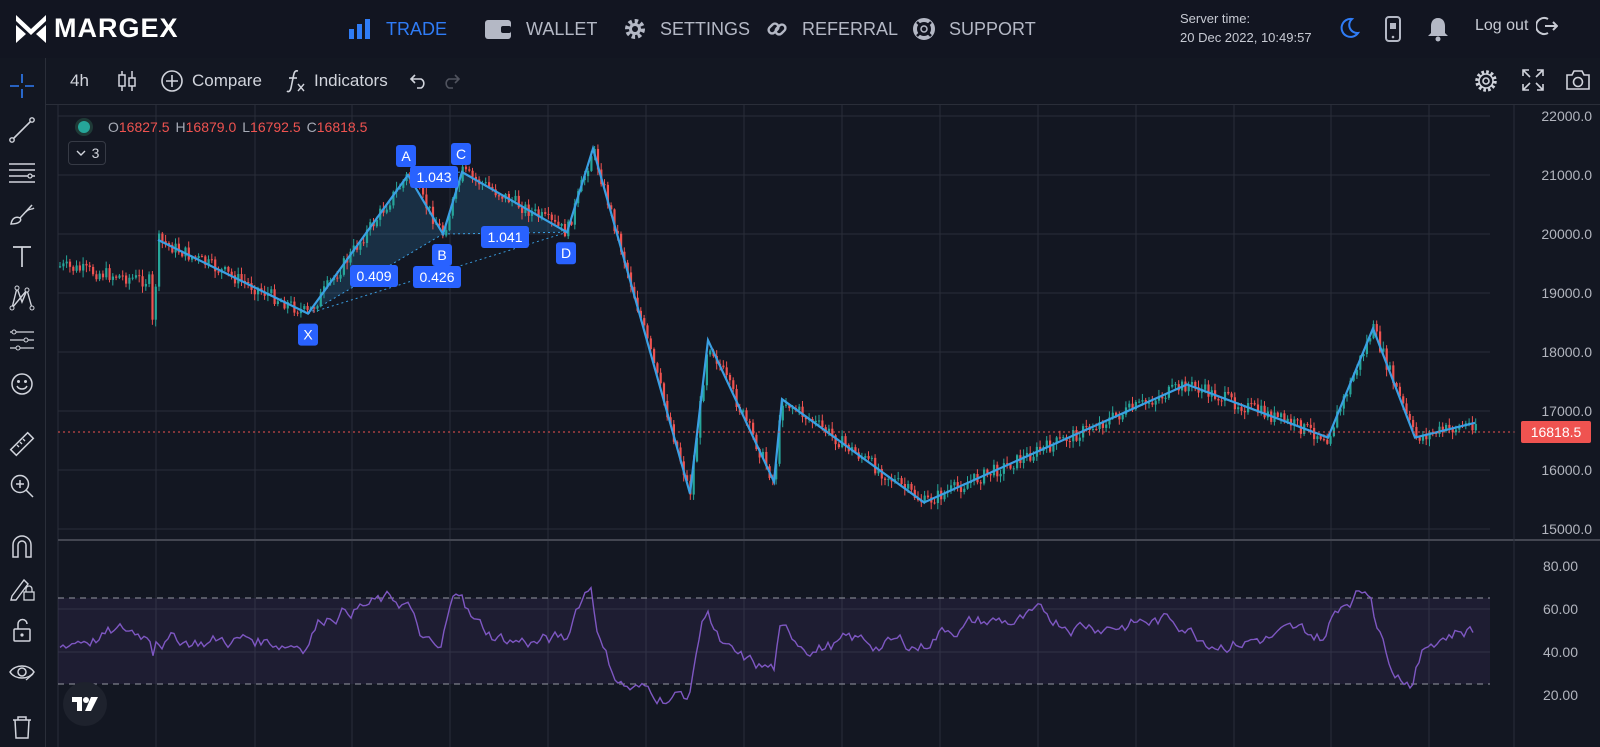  Describe the element at coordinates (22, 172) in the screenshot. I see `horizontal-lines-icon` at that location.